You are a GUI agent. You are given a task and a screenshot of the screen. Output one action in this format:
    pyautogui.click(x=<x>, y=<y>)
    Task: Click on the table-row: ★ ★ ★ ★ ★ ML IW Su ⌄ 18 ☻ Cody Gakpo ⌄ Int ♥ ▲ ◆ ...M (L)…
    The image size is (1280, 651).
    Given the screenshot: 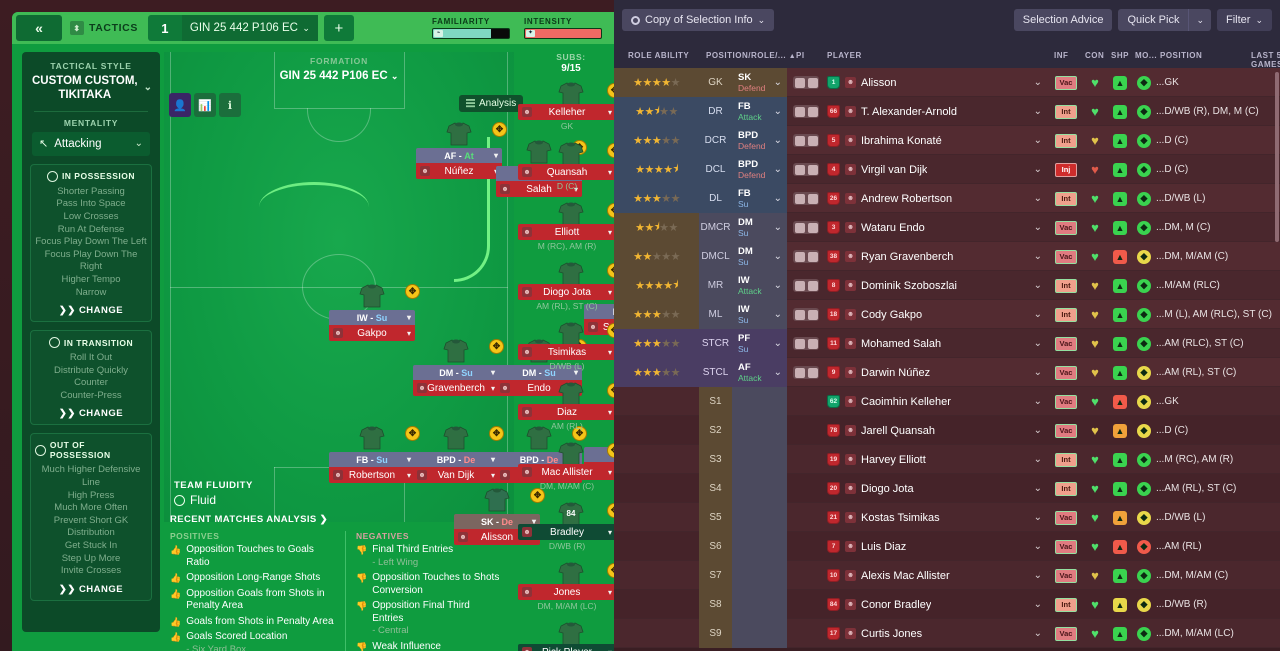 What is the action you would take?
    pyautogui.click(x=947, y=314)
    